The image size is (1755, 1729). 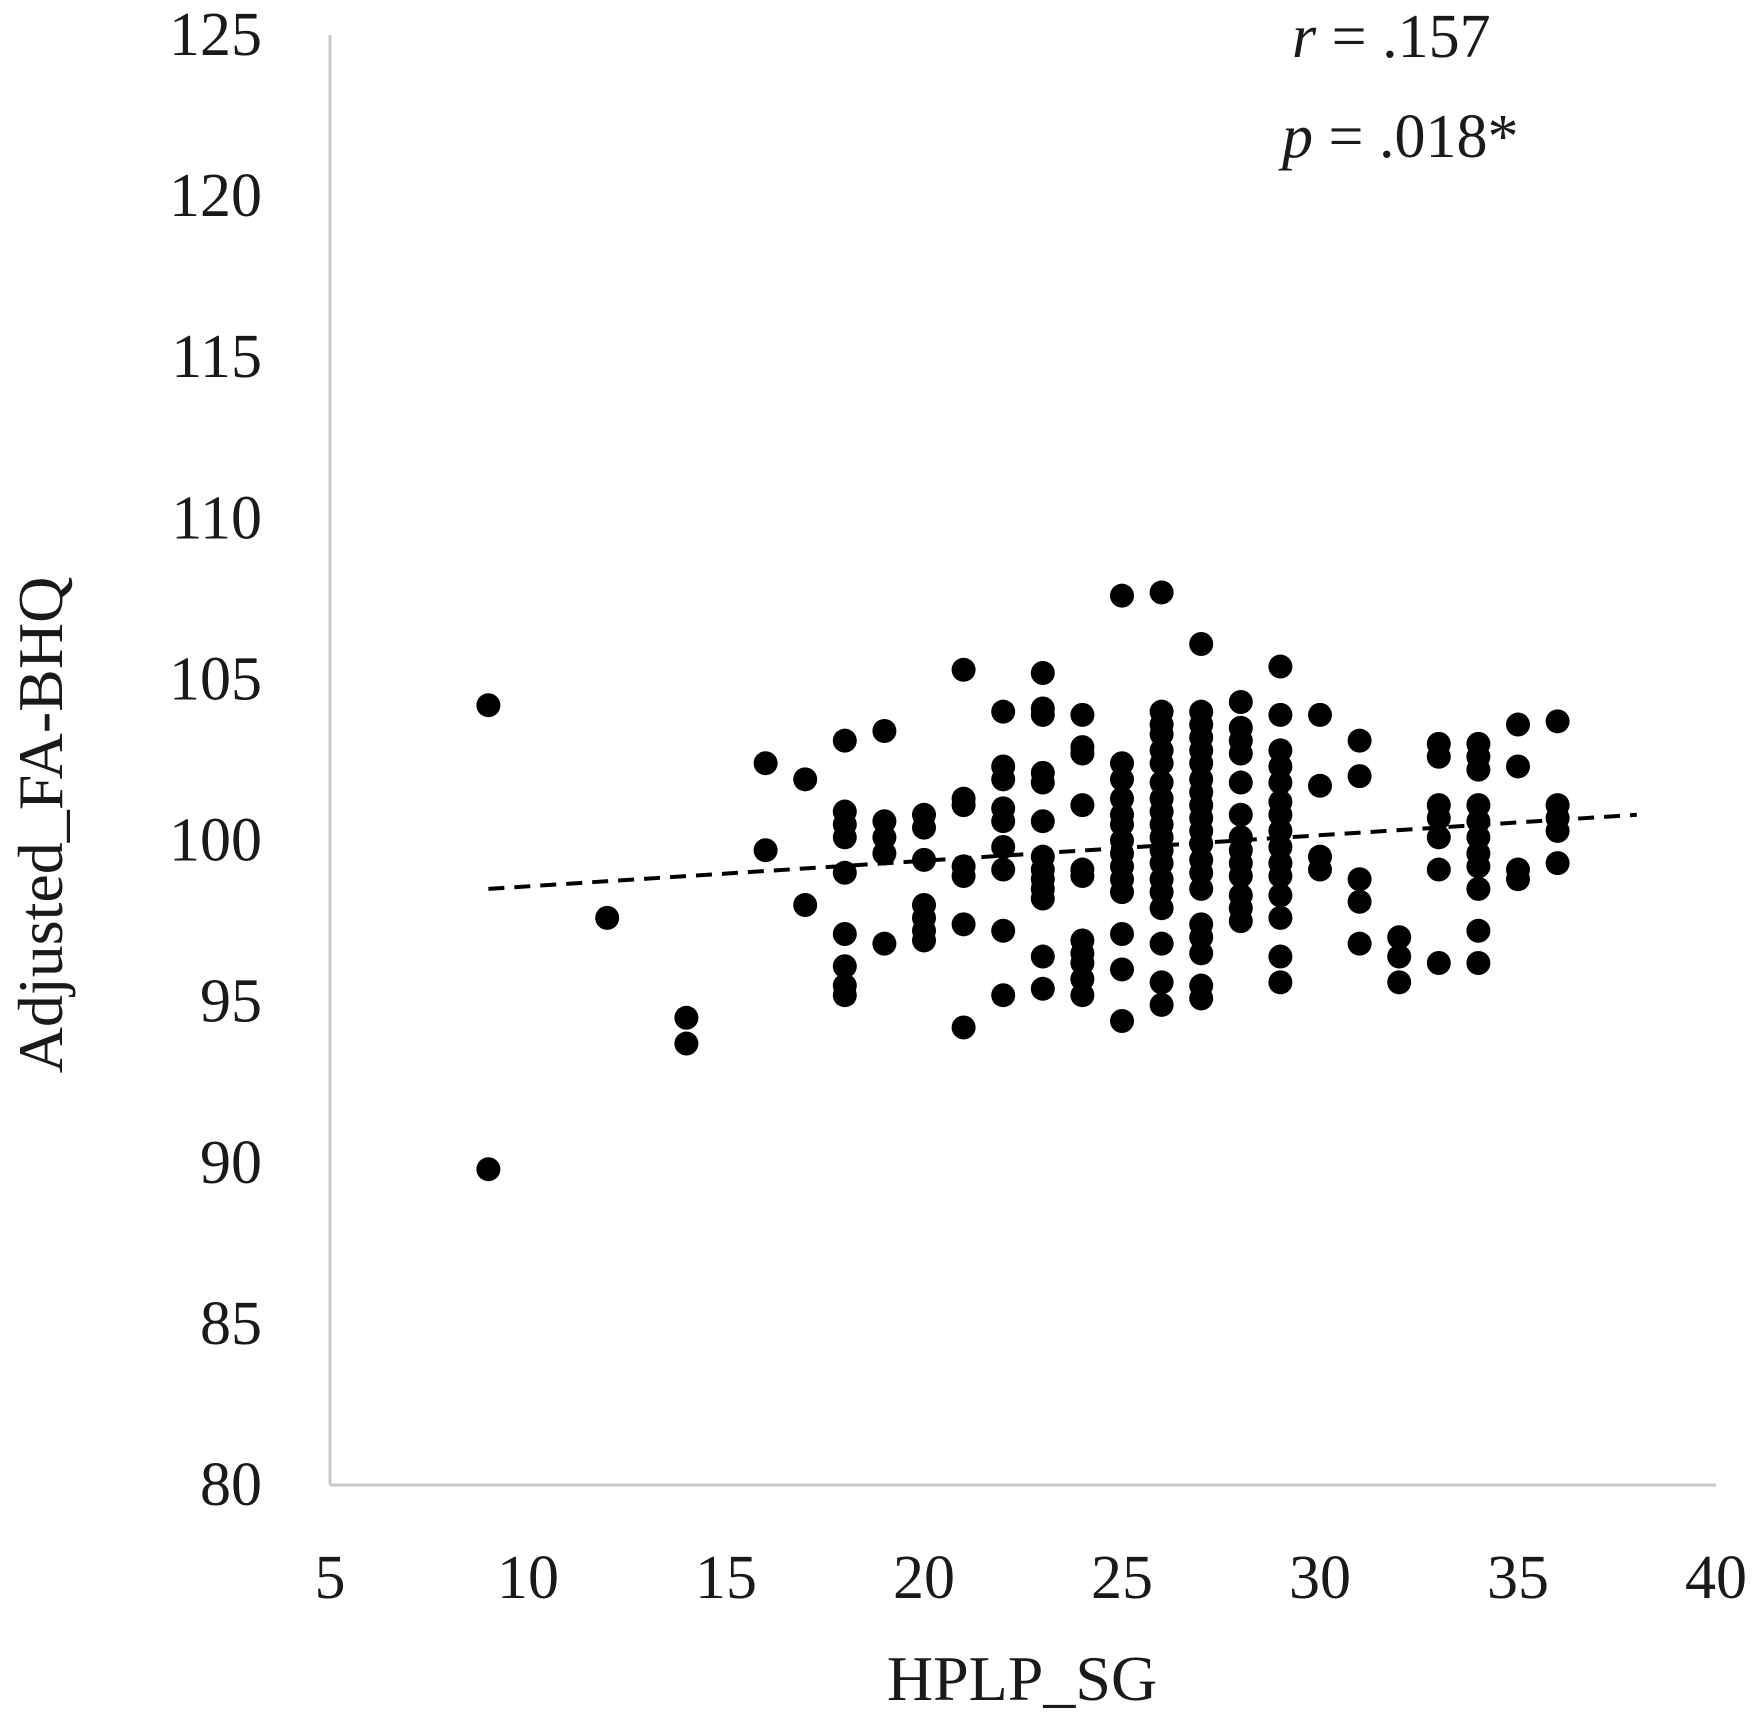 I want to click on x-tick-label: 25, so click(x=1122, y=1578).